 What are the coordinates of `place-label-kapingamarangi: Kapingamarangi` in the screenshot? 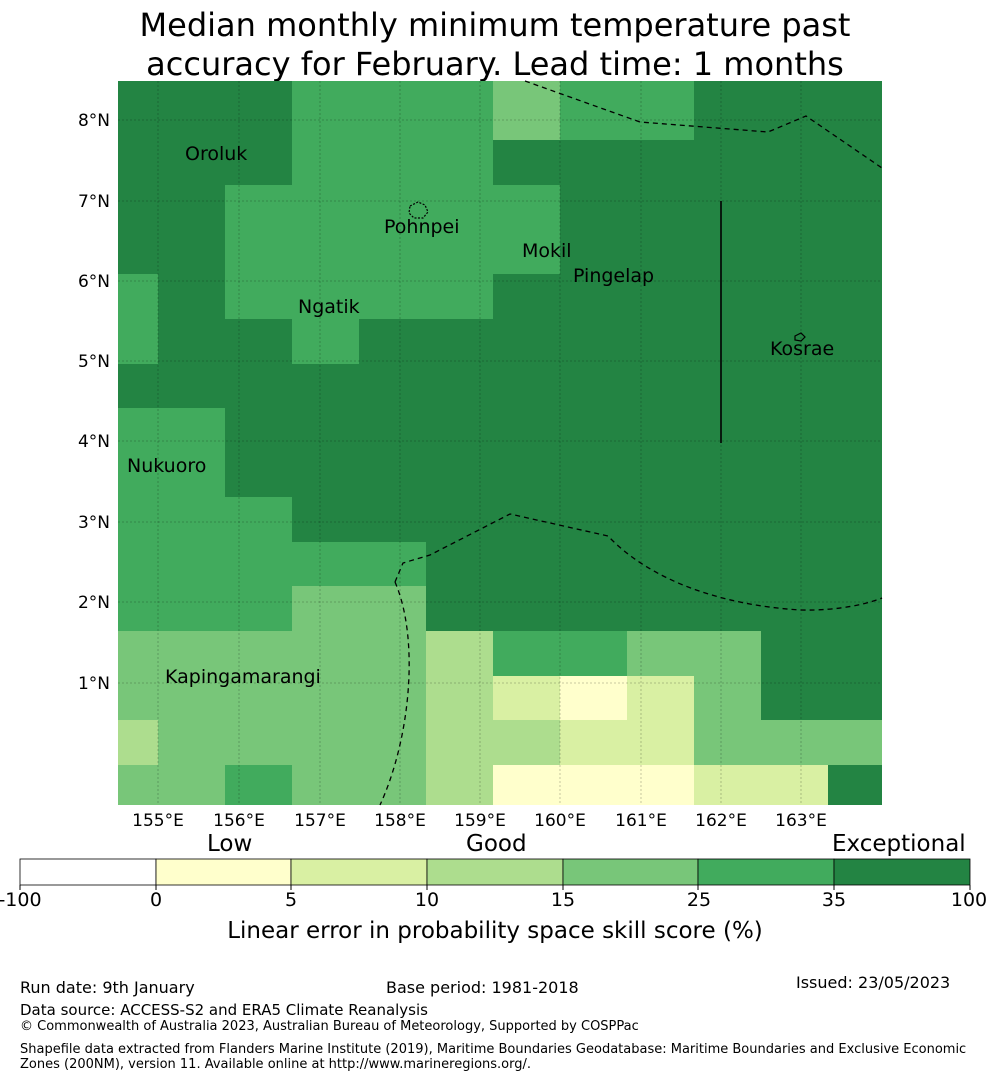 It's located at (243, 677).